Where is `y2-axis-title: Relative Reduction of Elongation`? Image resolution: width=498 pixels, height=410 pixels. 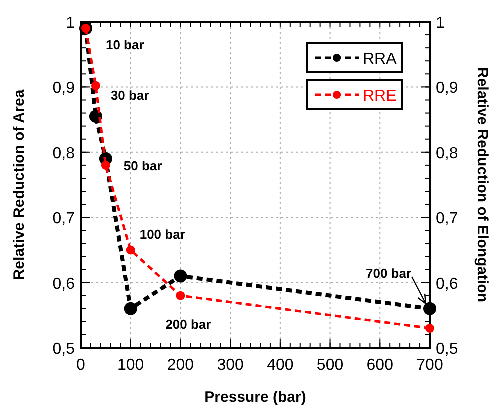 y2-axis-title: Relative Reduction of Elongation is located at coordinates (482, 185).